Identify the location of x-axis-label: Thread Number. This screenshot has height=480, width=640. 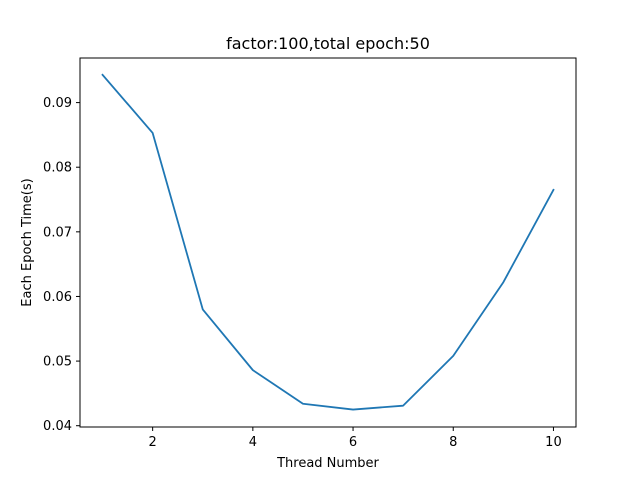
(327, 463).